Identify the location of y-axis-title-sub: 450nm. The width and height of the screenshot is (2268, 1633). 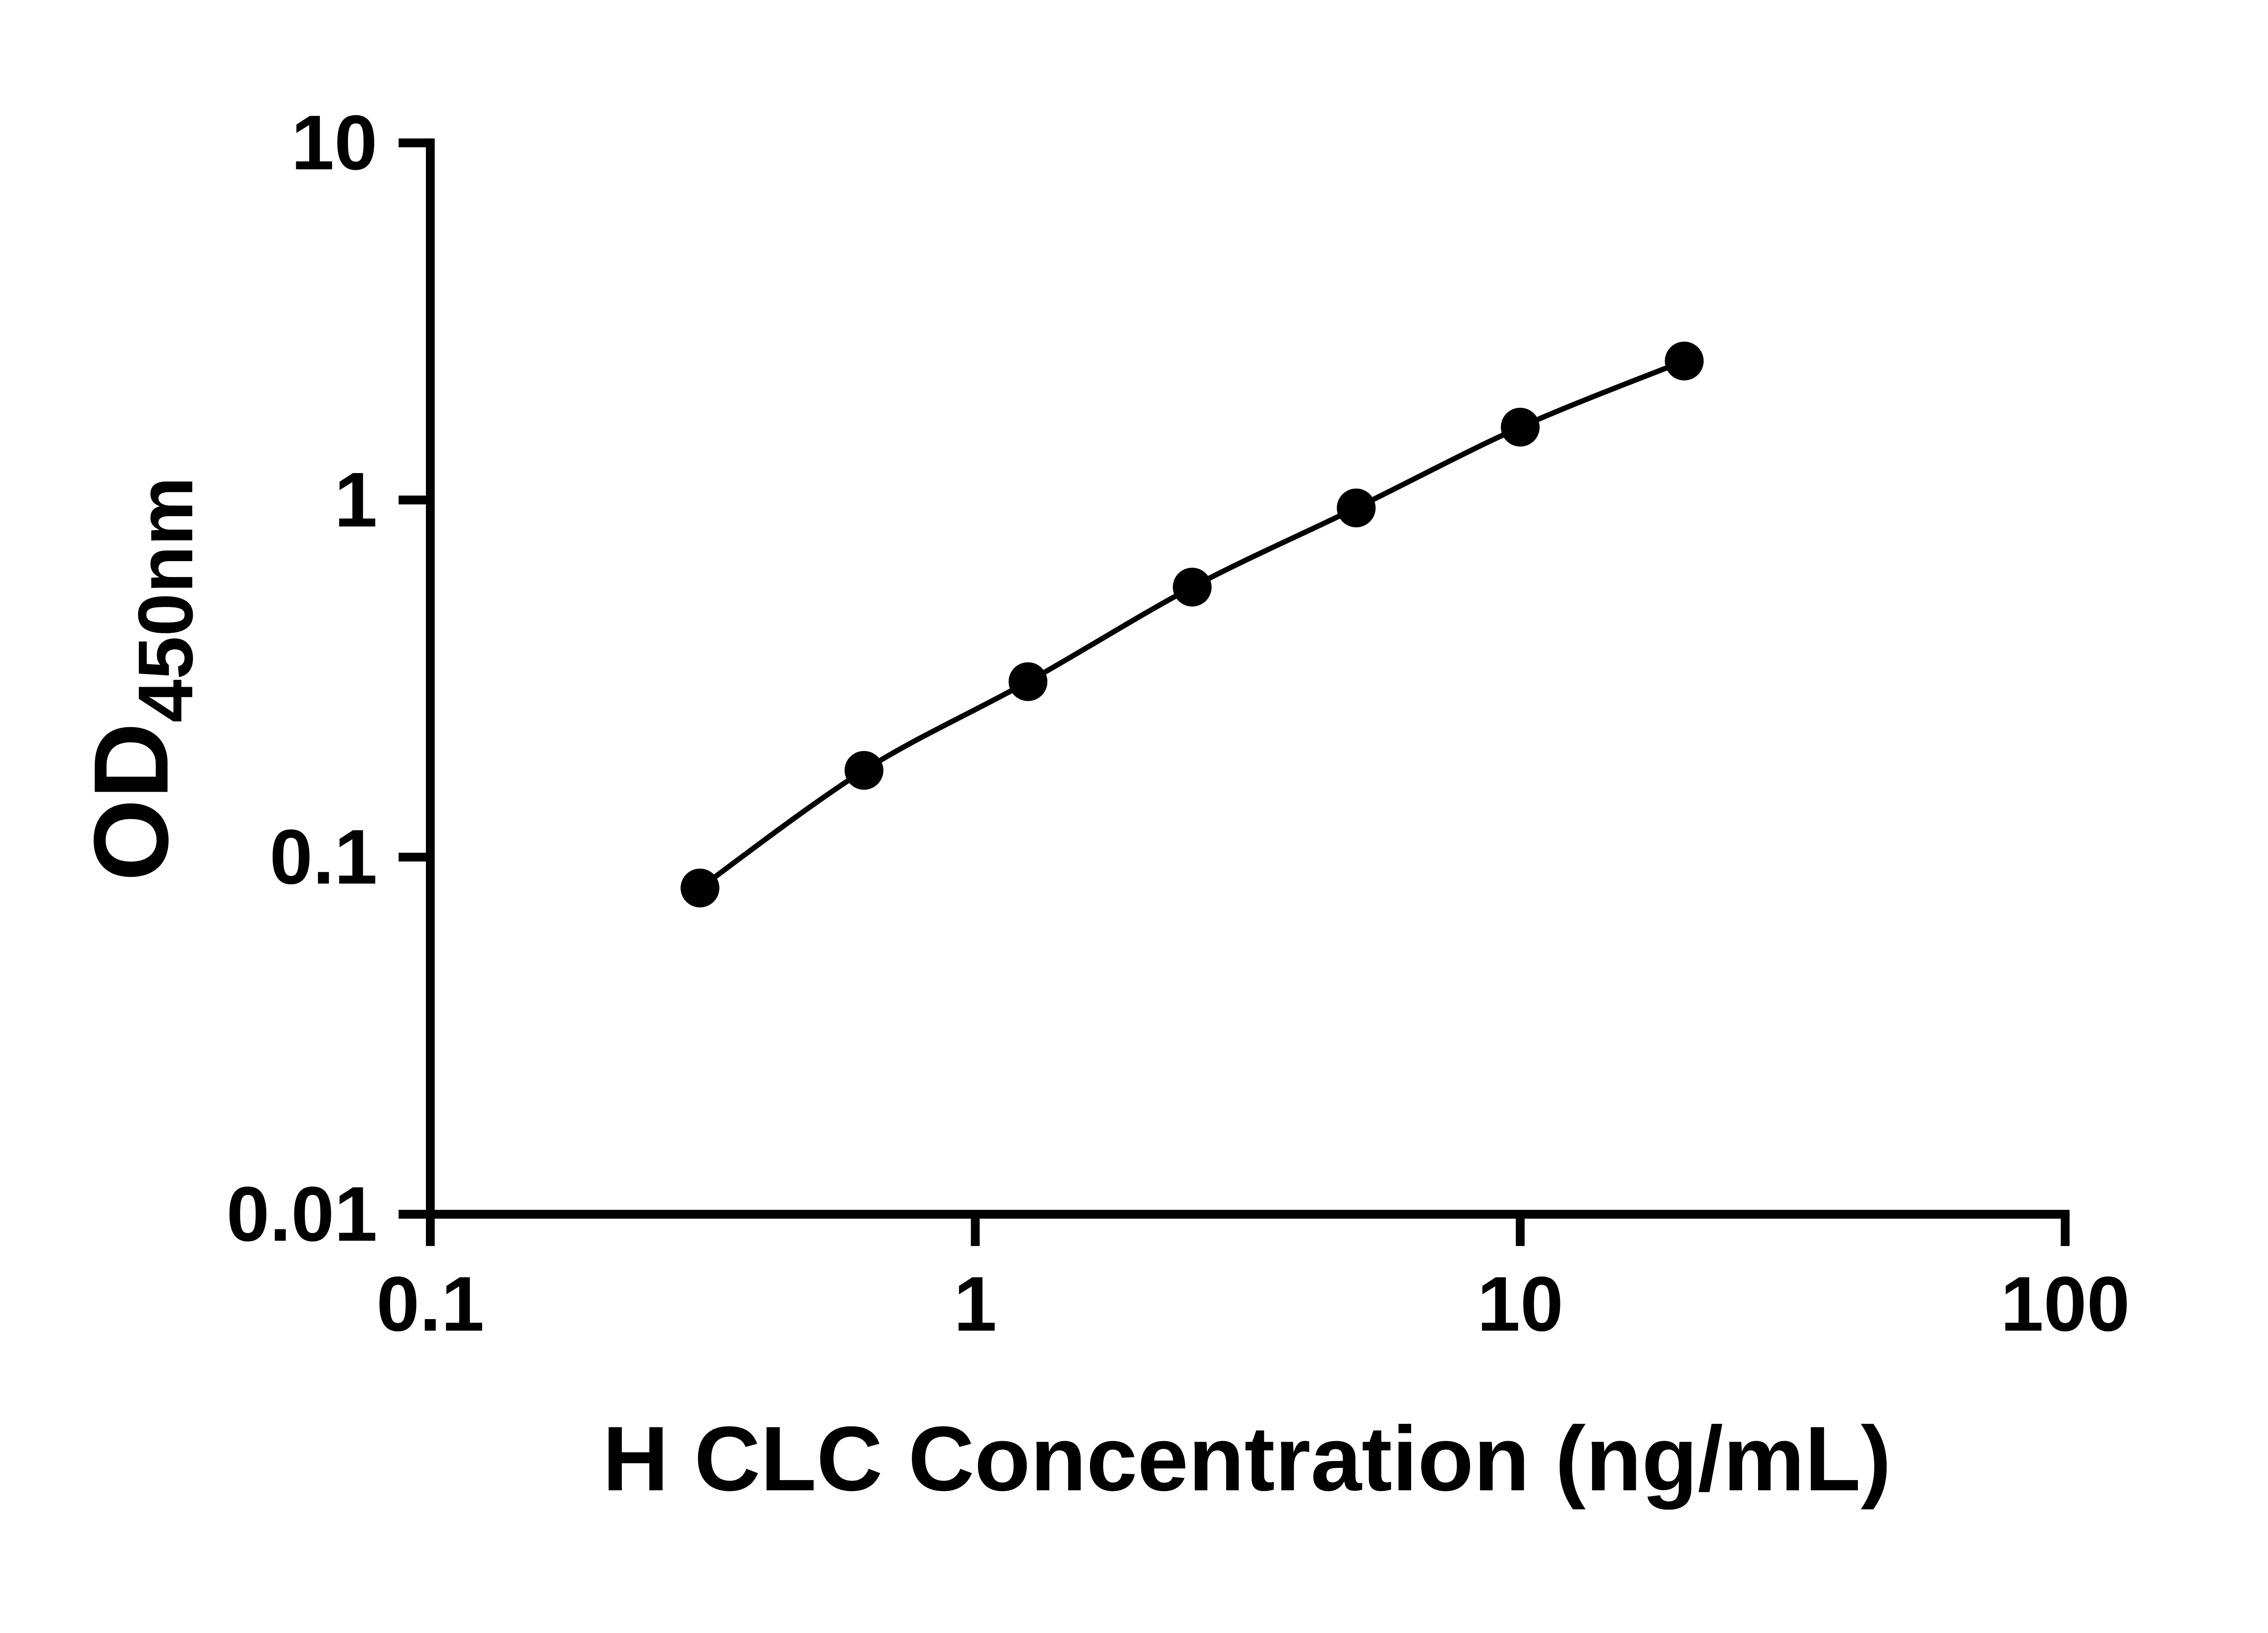
(165, 600).